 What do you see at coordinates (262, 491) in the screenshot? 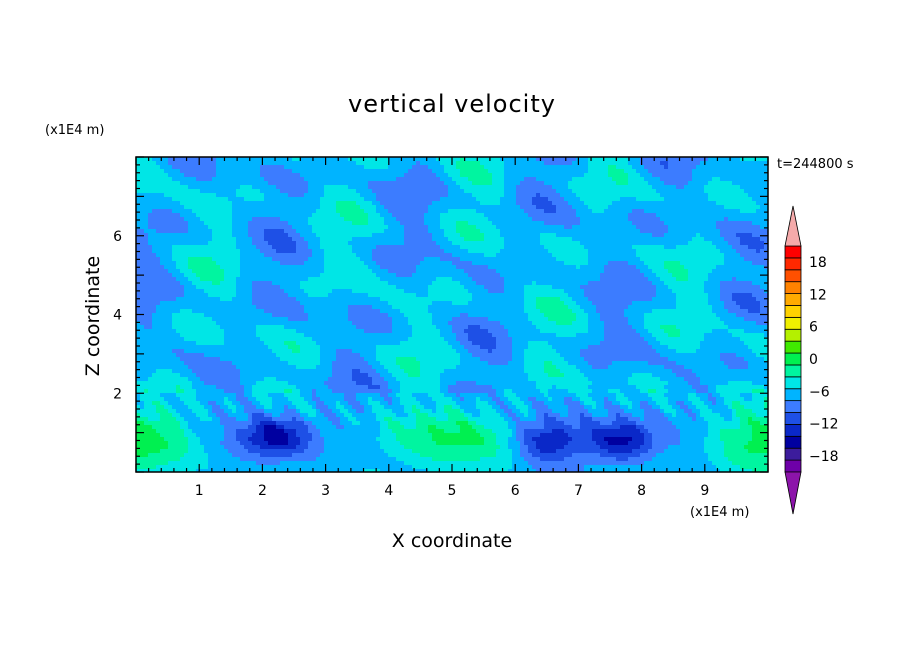
I see `x-tick-label: 2` at bounding box center [262, 491].